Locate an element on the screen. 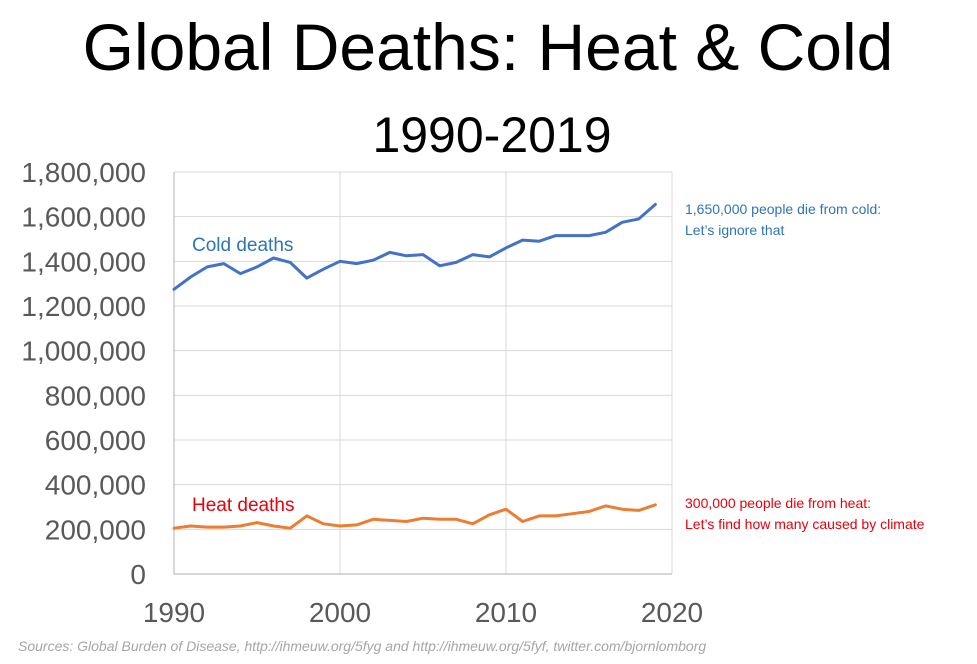  x-tick-label: 2010 is located at coordinates (506, 612).